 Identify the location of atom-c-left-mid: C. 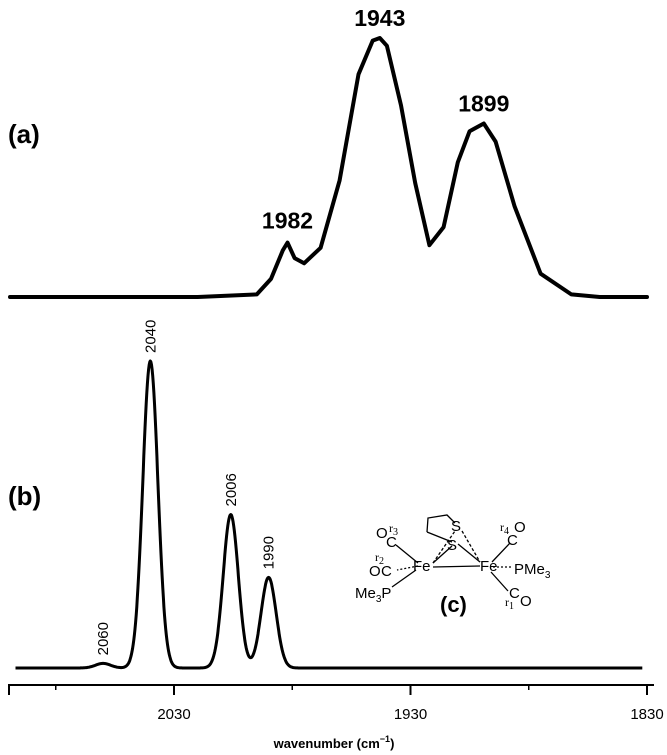
(386, 571).